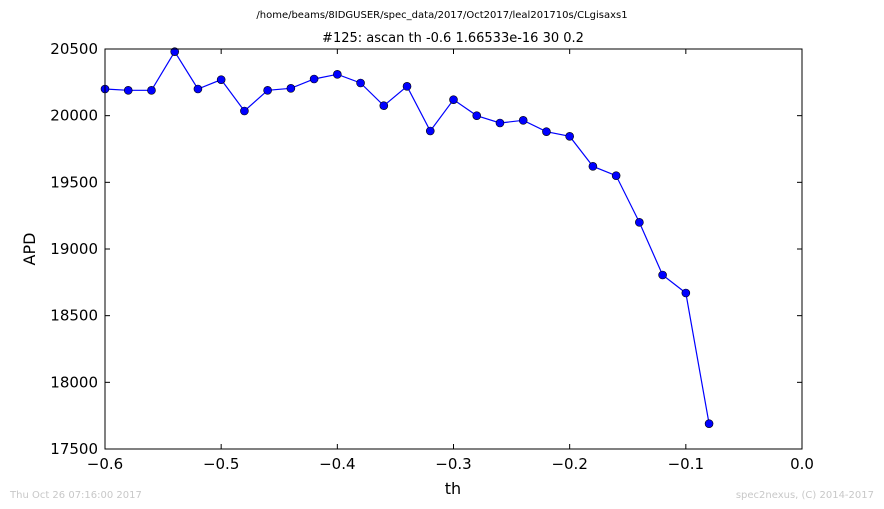 This screenshot has width=884, height=509. Describe the element at coordinates (74, 116) in the screenshot. I see `y-tick-label: 20000` at that location.